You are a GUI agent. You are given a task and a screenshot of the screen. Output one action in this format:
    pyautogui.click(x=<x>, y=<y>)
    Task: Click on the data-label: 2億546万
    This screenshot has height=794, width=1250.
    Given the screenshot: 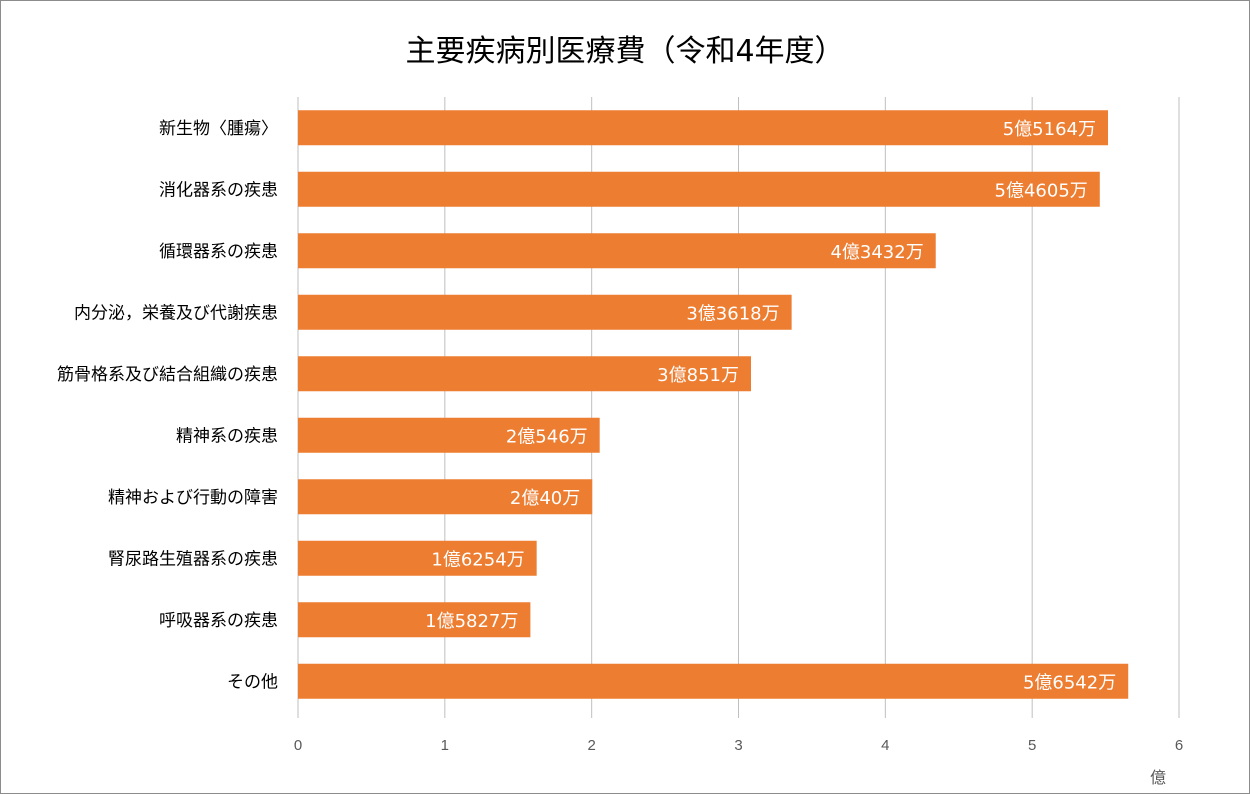 What is the action you would take?
    pyautogui.click(x=547, y=436)
    